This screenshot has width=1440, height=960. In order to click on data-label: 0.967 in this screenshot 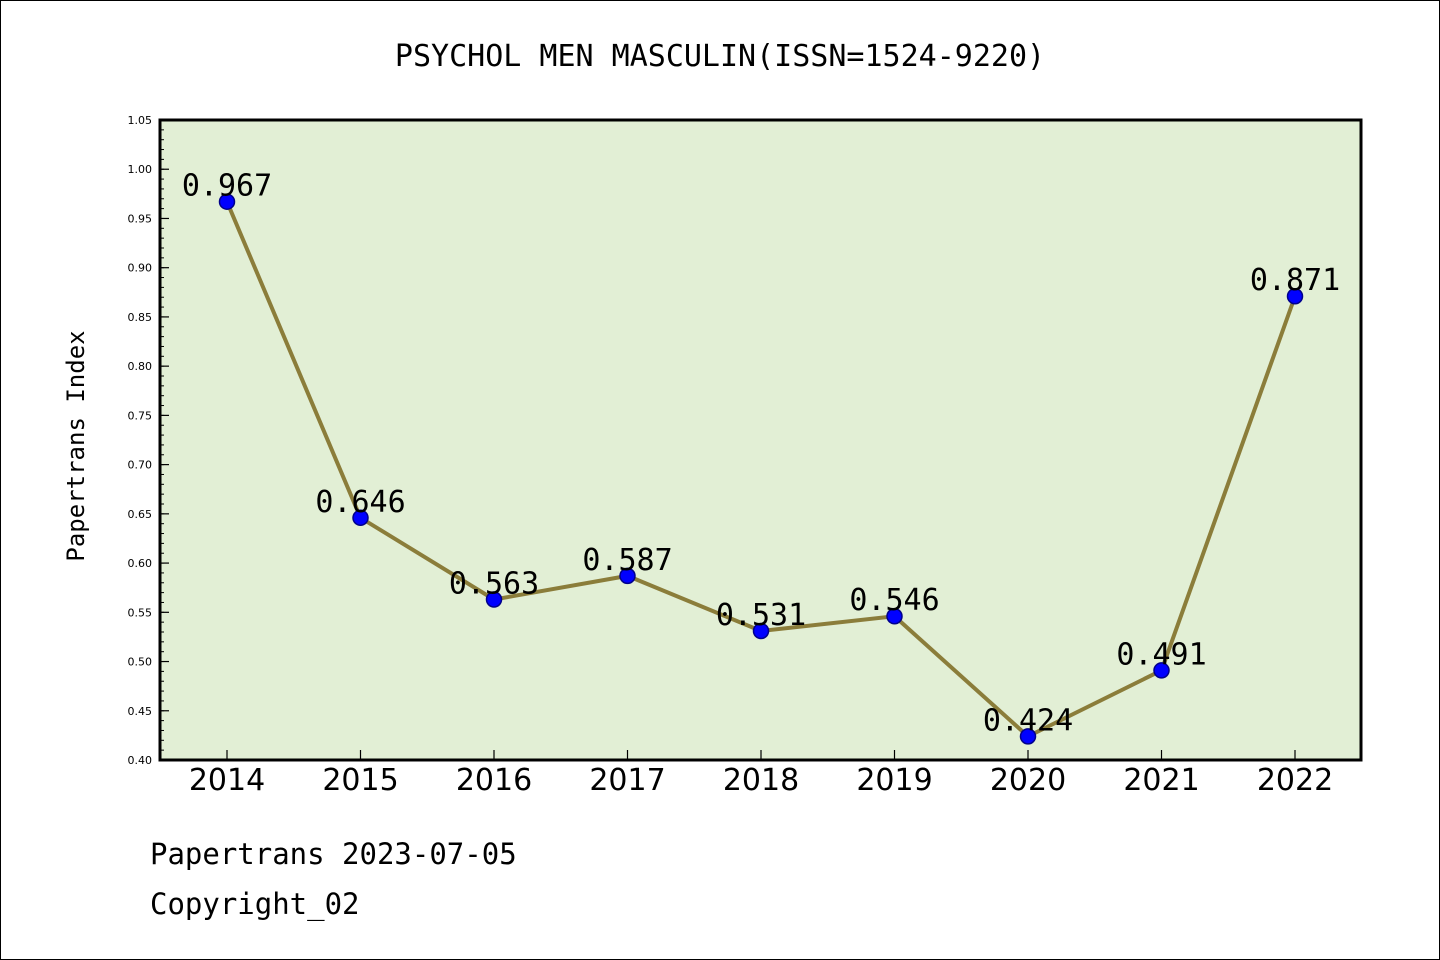, I will do `click(227, 186)`.